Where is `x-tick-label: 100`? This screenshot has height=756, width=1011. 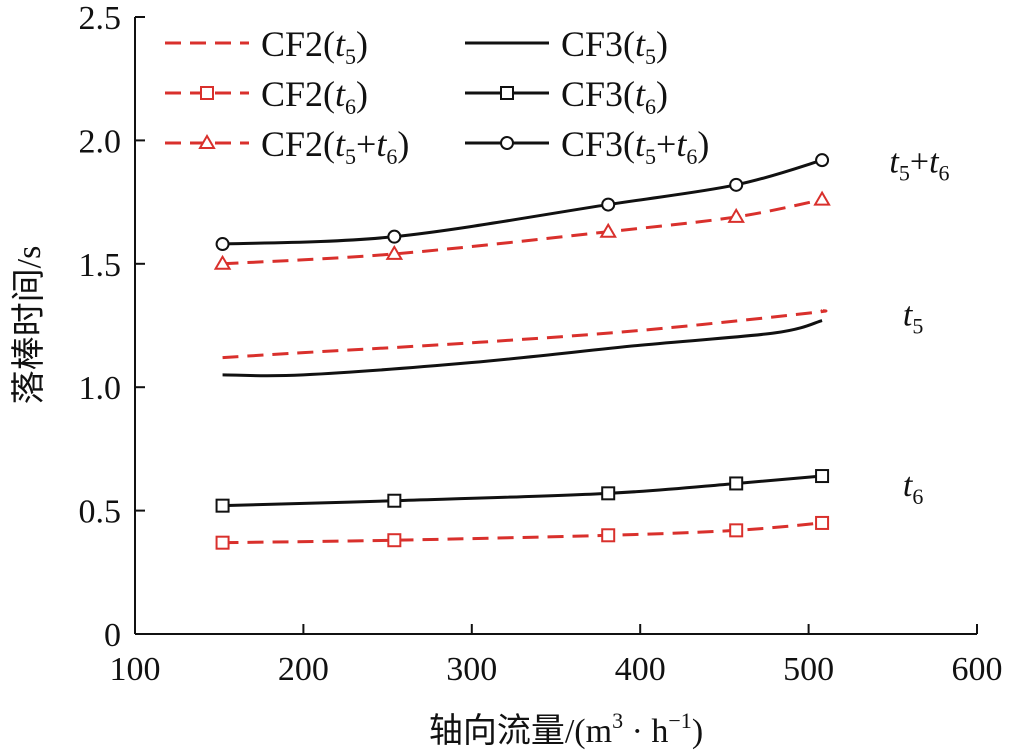 x-tick-label: 100 is located at coordinates (135, 669).